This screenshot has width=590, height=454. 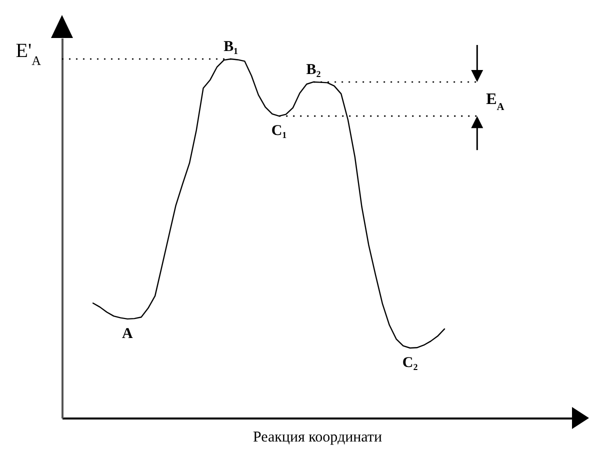 What do you see at coordinates (231, 47) in the screenshot?
I see `annotation: B₁` at bounding box center [231, 47].